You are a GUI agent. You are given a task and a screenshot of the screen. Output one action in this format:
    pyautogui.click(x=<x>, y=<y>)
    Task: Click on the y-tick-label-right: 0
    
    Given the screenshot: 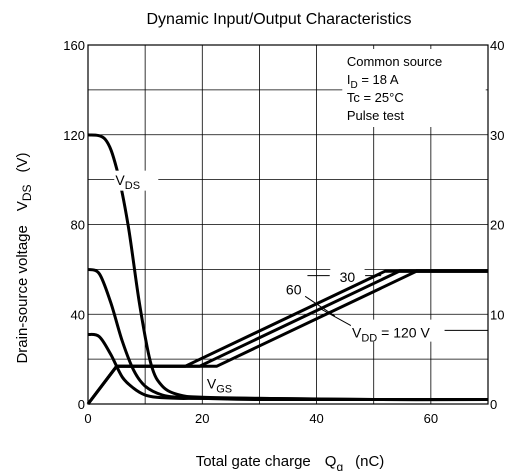 What is the action you would take?
    pyautogui.click(x=493, y=404)
    